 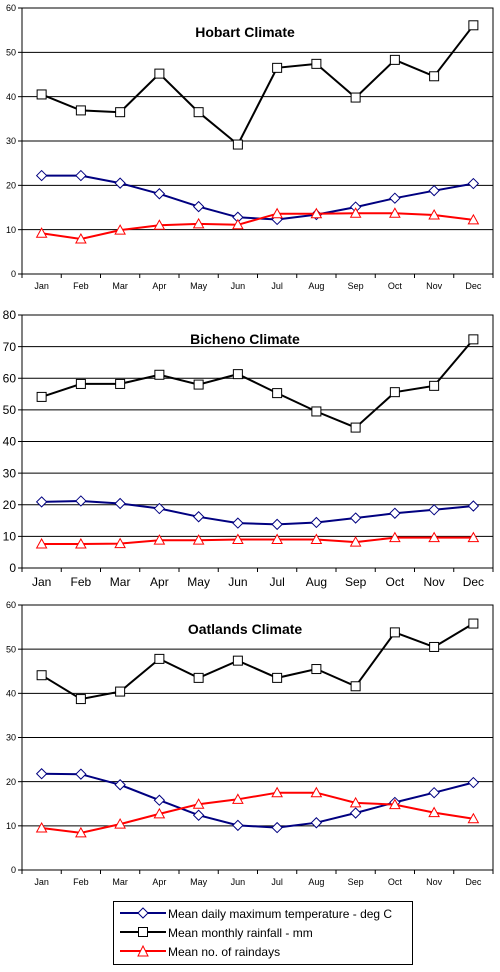 What do you see at coordinates (10, 315) in the screenshot?
I see `y-tick-label: 80` at bounding box center [10, 315].